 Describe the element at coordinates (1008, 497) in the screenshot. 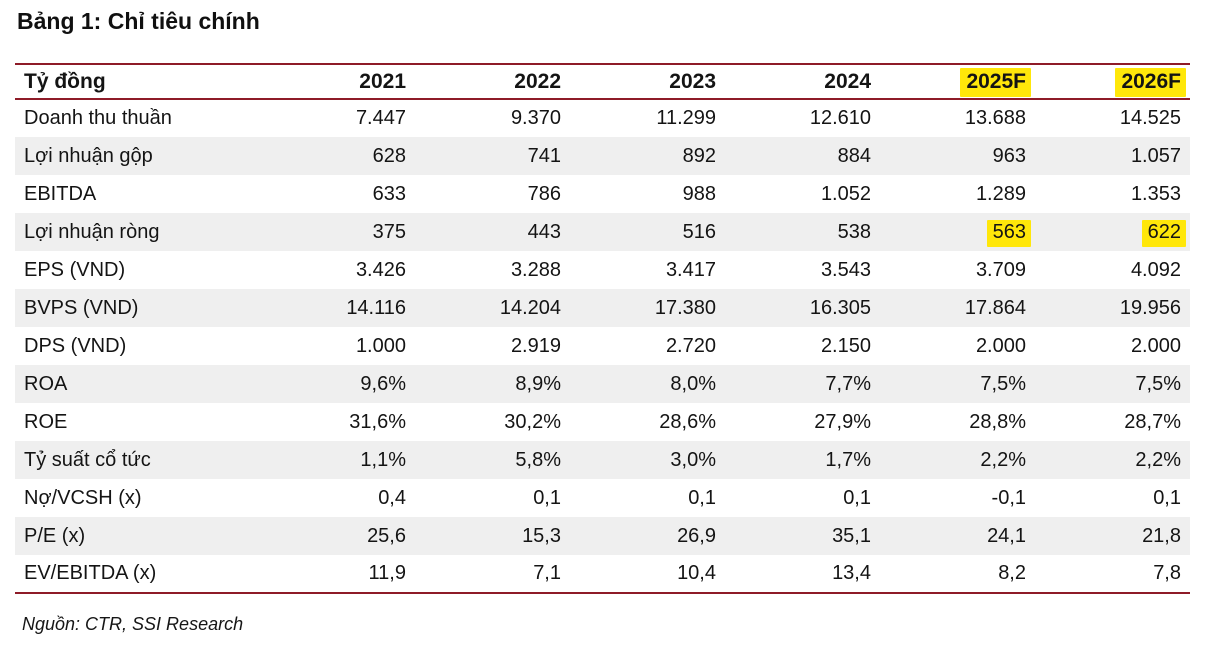

I see `value-cell: -0,1` at that location.